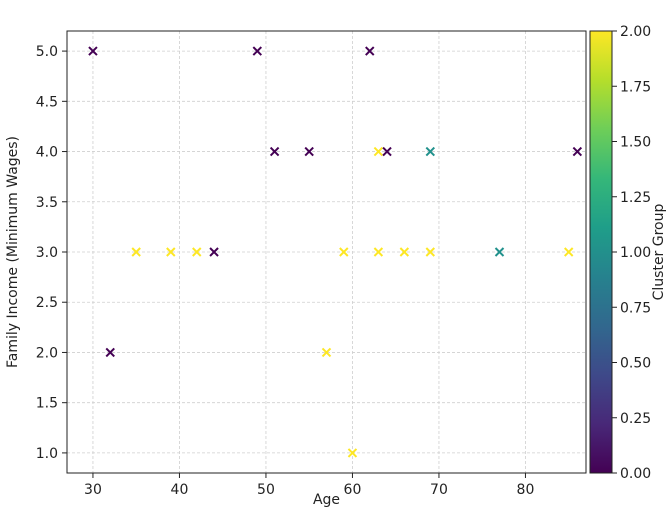 This screenshot has height=516, width=669. Describe the element at coordinates (635, 308) in the screenshot. I see `colorbar-tick-label: 0.75` at that location.